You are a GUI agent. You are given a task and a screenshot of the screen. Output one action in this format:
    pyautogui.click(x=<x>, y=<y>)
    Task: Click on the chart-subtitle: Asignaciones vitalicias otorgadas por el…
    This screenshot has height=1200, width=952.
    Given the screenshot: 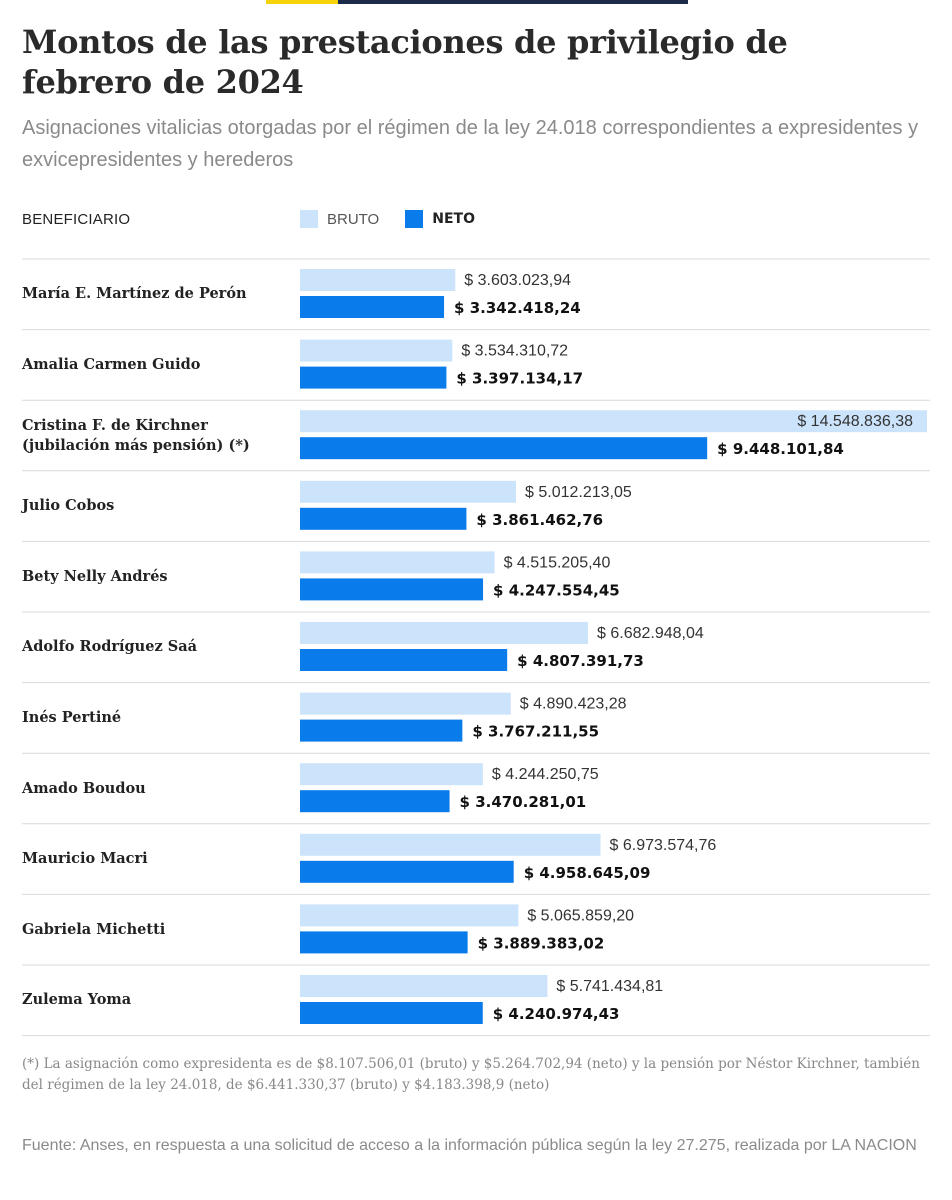 What is the action you would take?
    pyautogui.click(x=470, y=144)
    